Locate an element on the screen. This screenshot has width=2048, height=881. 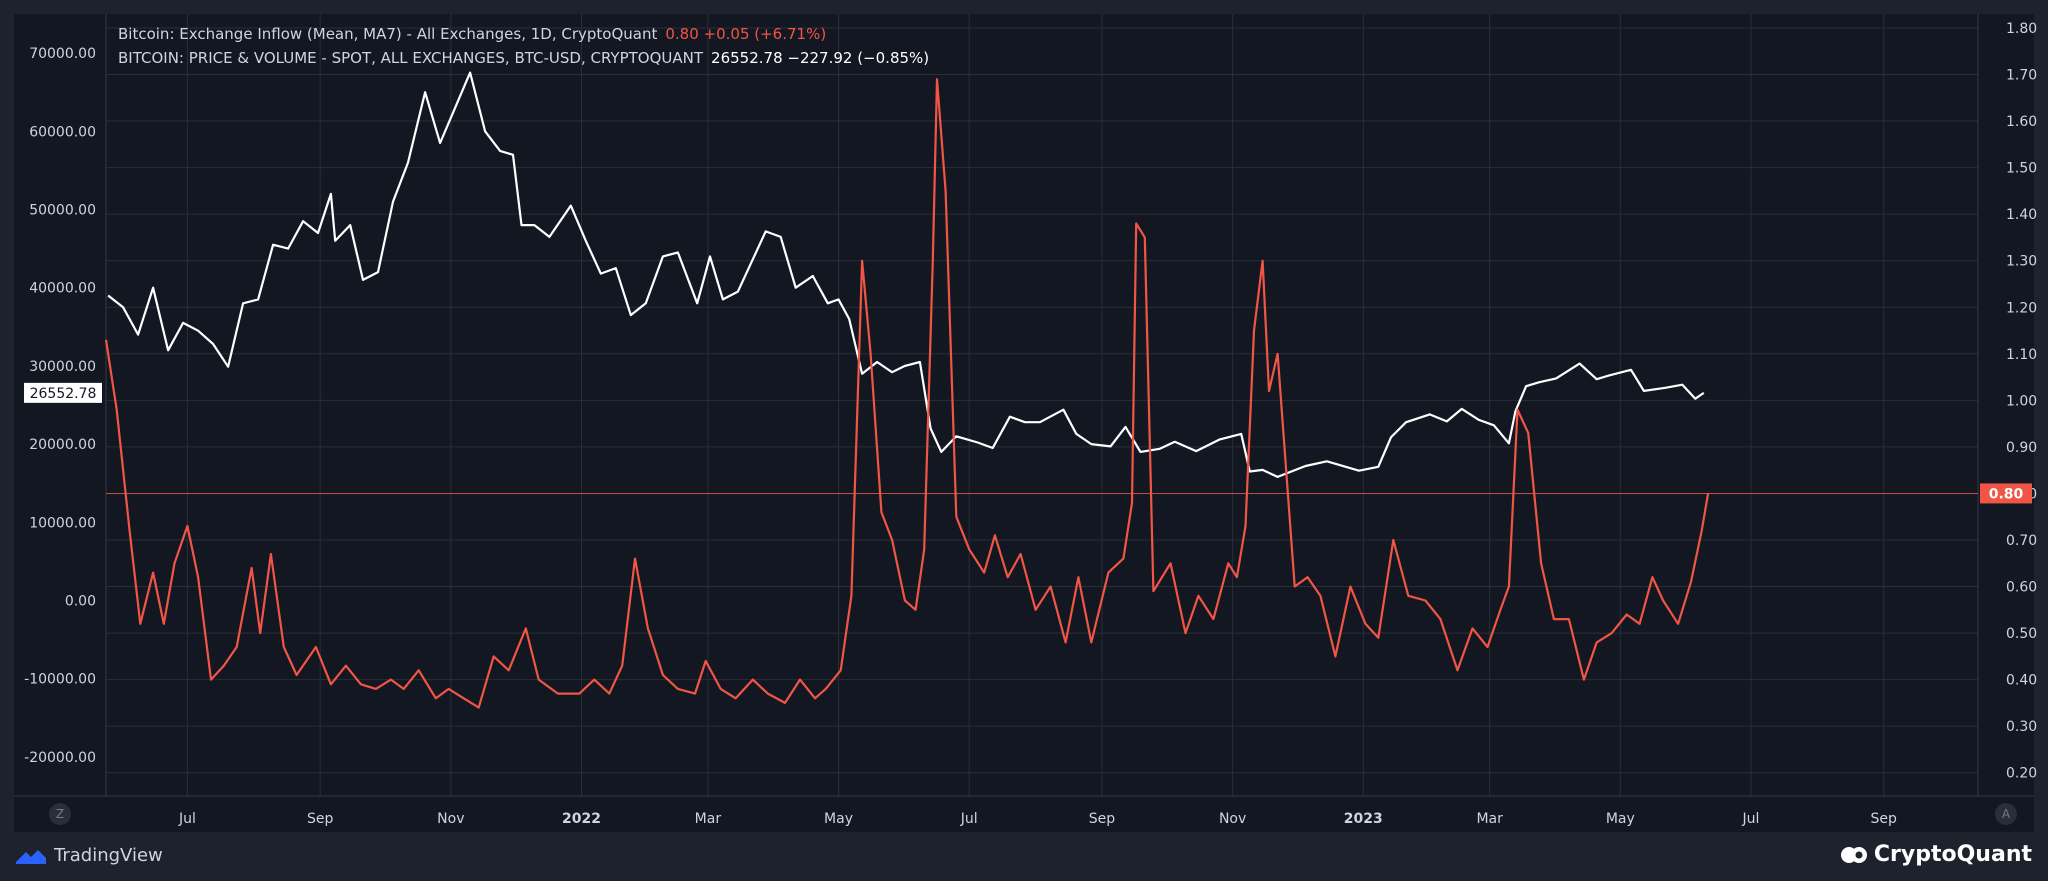
auto-scale-left-button: Z is located at coordinates (60, 814).